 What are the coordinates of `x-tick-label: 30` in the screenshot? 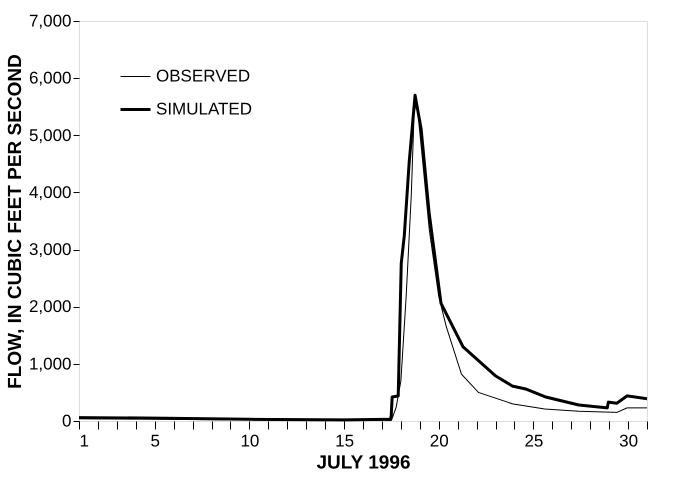 It's located at (628, 441).